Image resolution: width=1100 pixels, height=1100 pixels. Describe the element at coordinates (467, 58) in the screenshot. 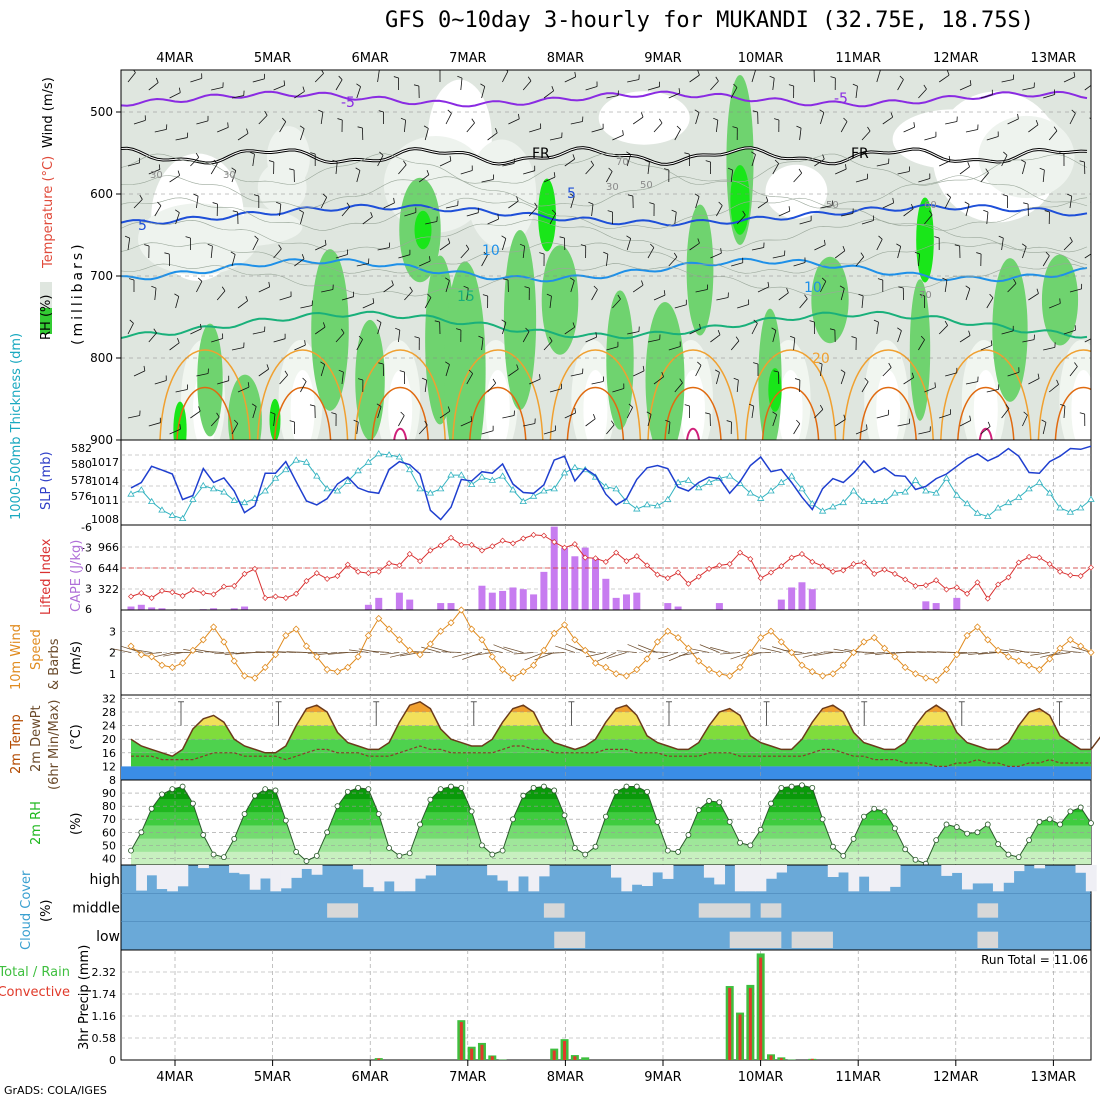

I see `date-label-top: 7MAR` at that location.